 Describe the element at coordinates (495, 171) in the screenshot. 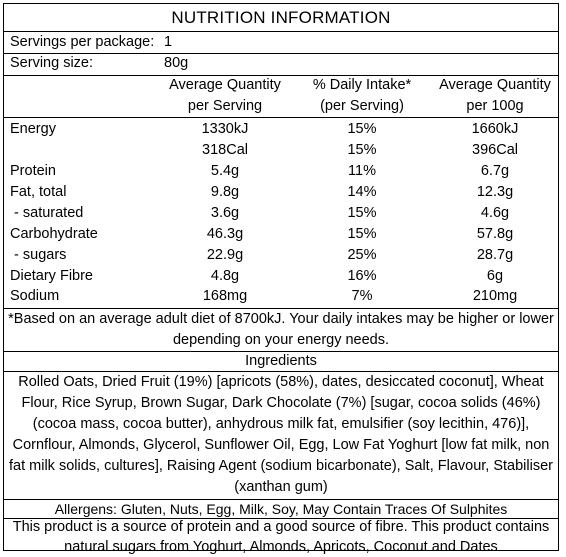

I see `per-100g-value: 6.7g` at that location.